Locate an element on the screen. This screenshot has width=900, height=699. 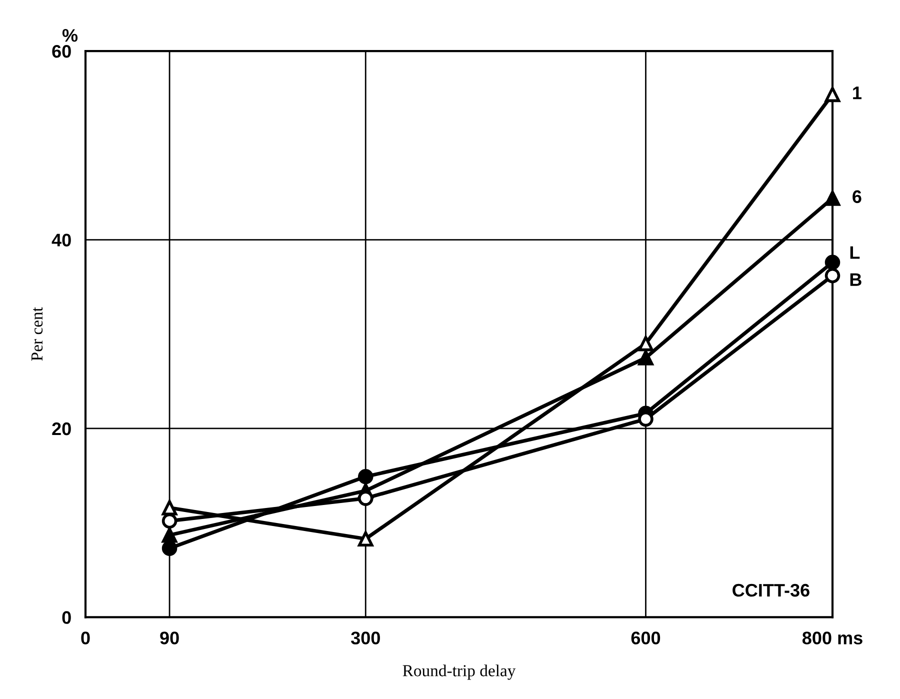
x-axis-title: Round-trip delay is located at coordinates (459, 672).